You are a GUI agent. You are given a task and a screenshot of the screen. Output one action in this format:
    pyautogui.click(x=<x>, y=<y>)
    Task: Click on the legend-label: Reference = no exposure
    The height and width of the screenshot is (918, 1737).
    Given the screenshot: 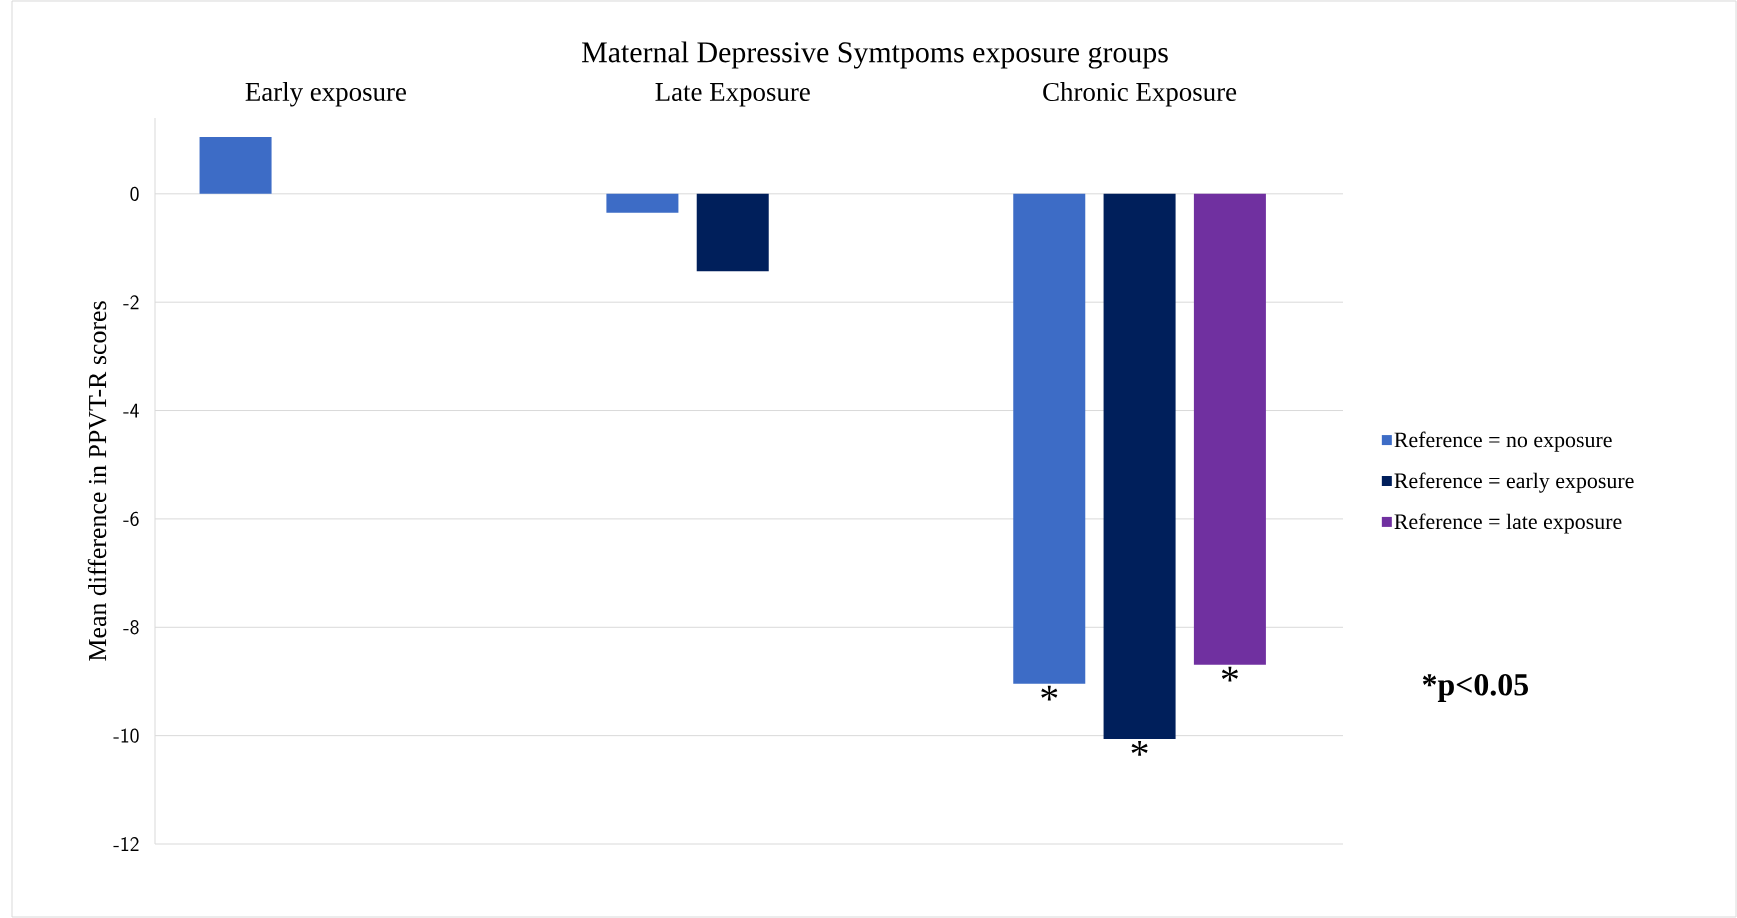 What is the action you would take?
    pyautogui.click(x=1503, y=441)
    